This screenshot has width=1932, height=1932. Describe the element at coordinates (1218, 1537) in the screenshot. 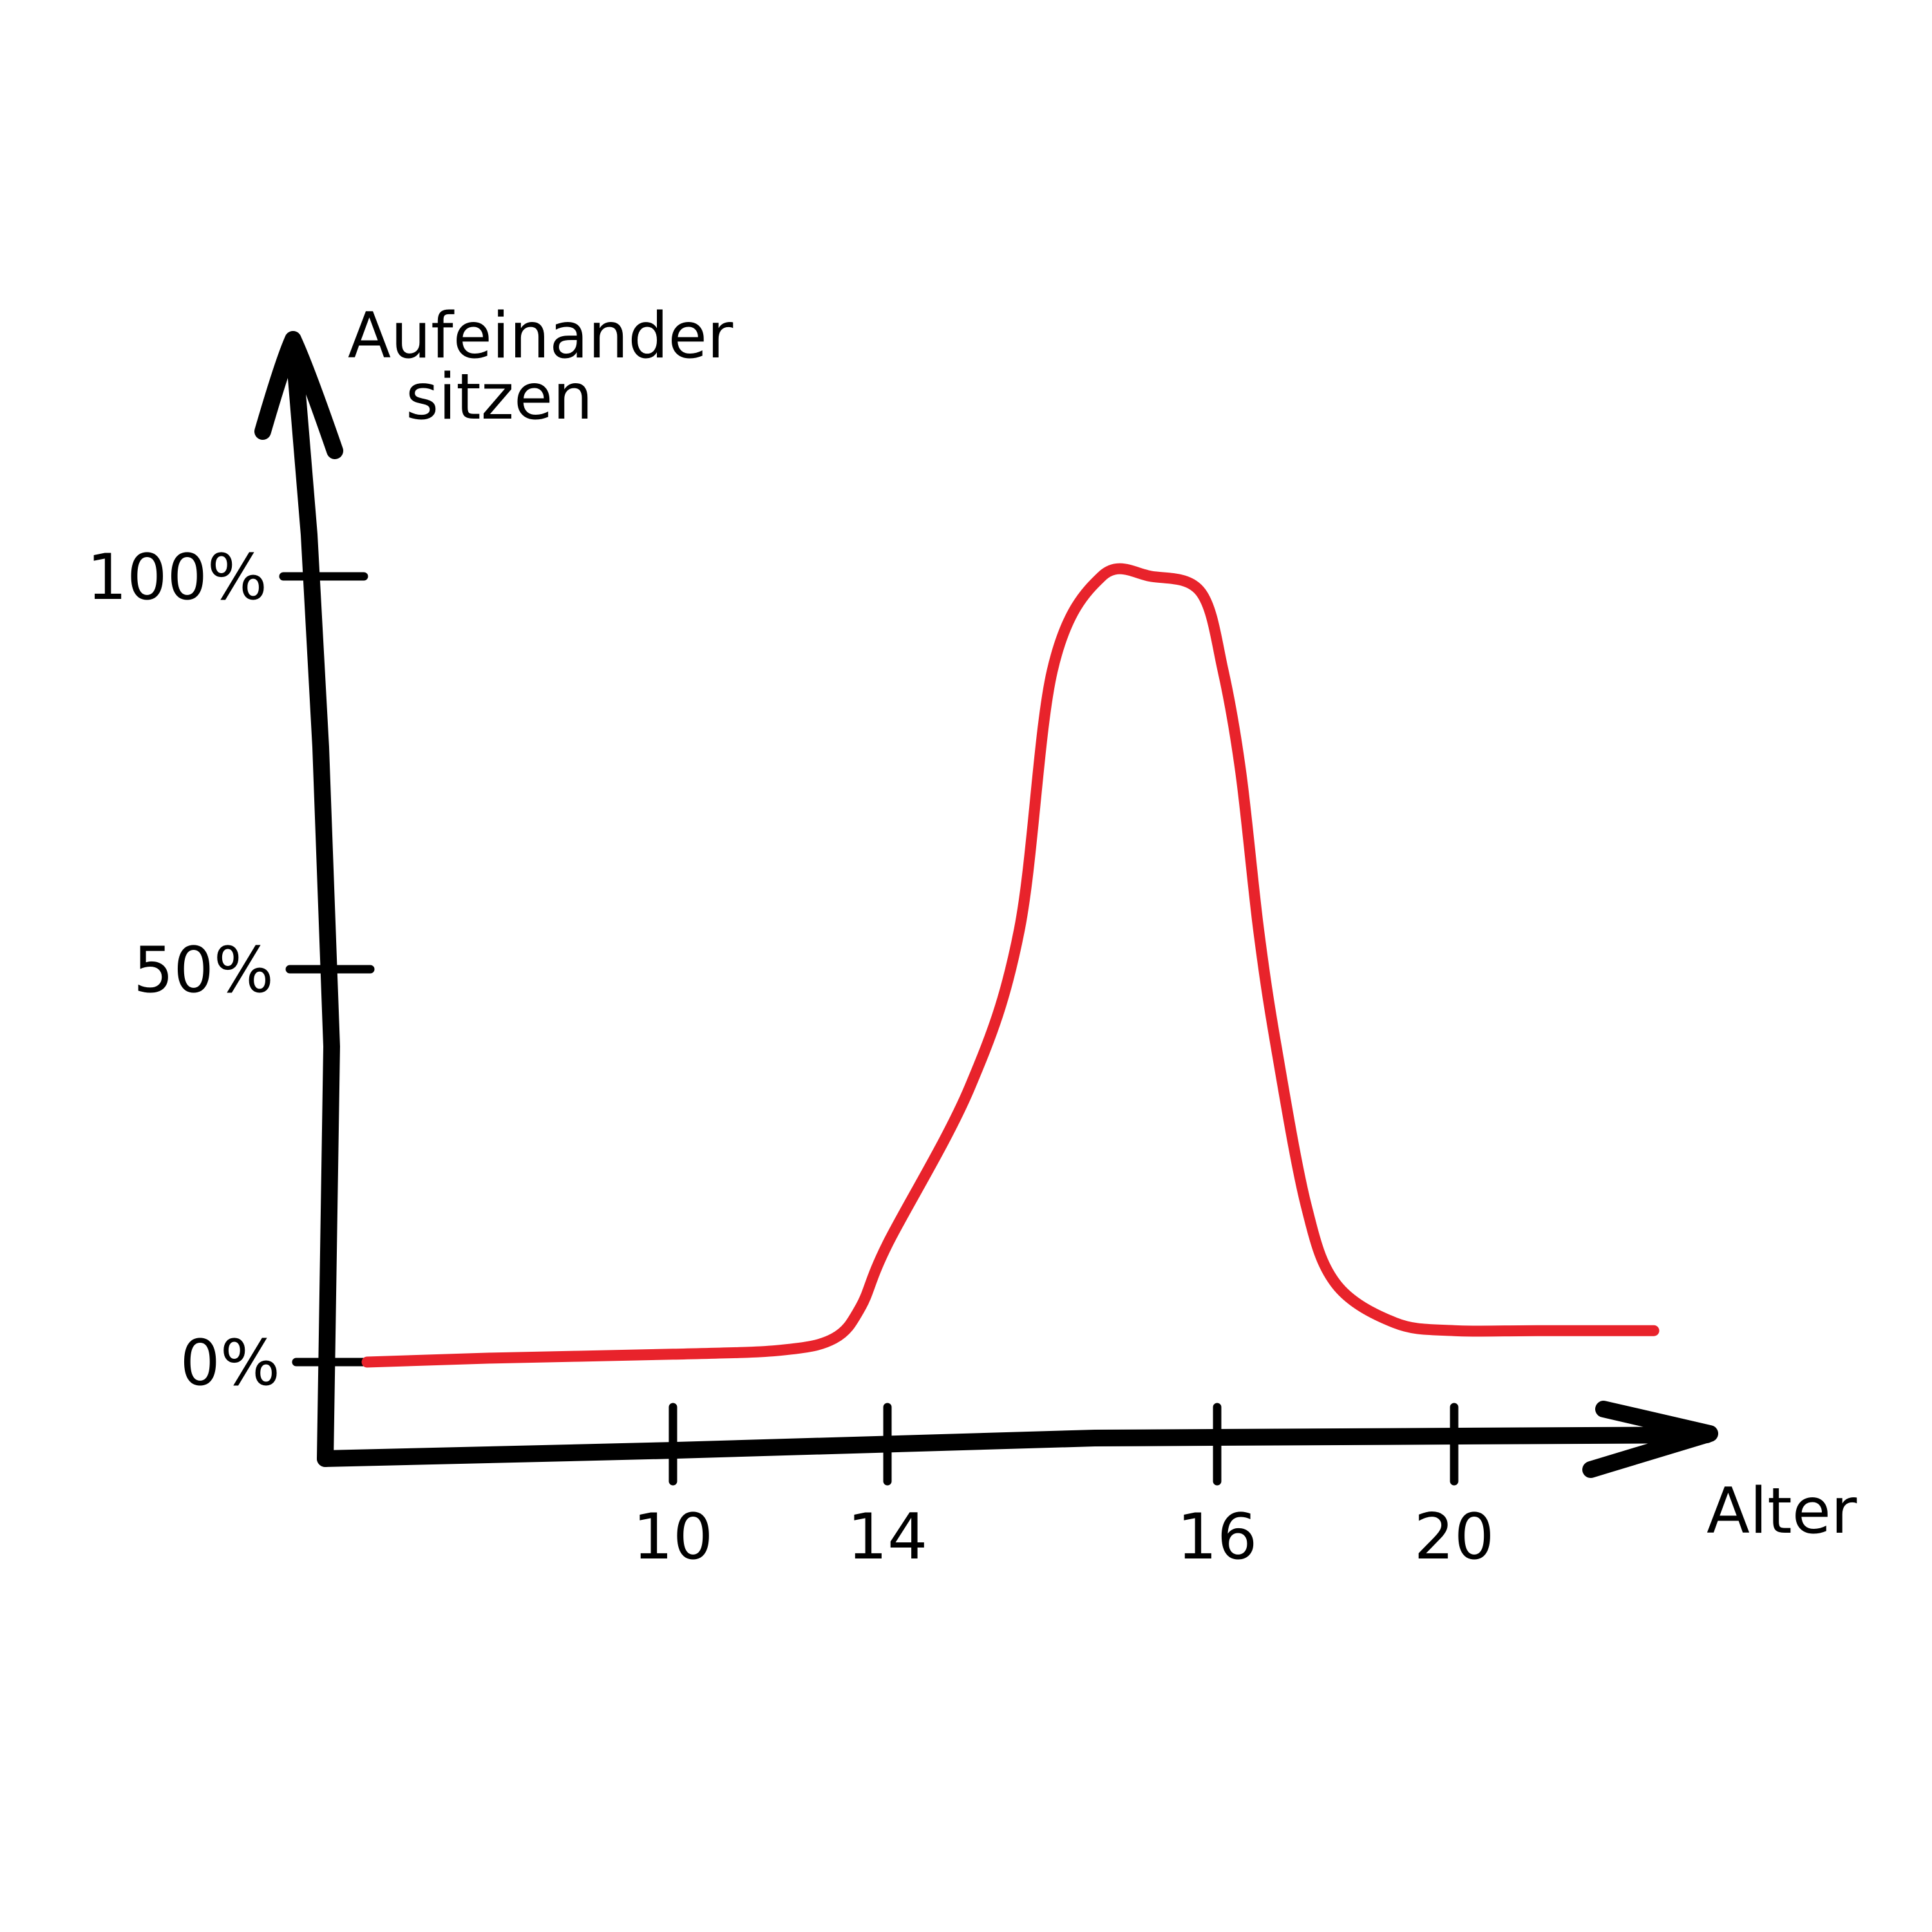

I see `x-tick-label-16: 16` at that location.